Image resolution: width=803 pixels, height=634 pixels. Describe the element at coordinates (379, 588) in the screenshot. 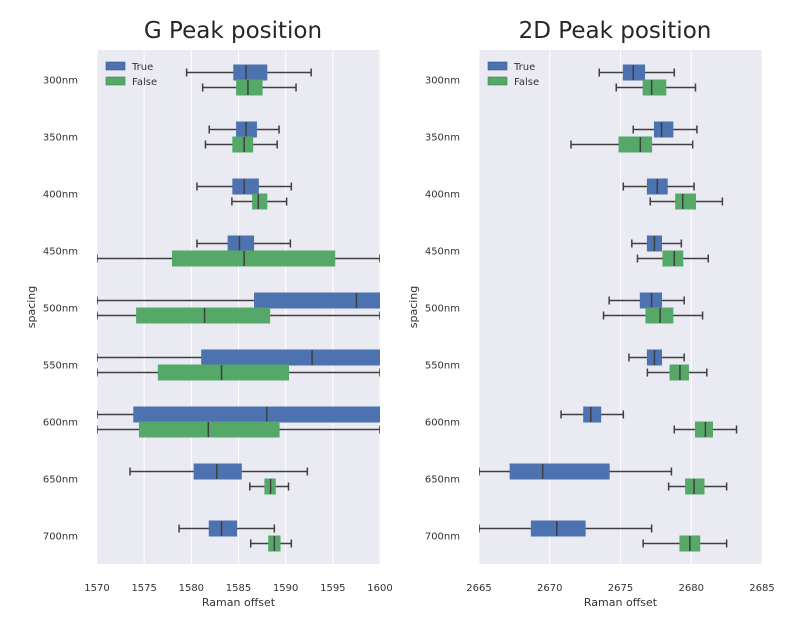

I see `x-tick-label: 1600` at that location.